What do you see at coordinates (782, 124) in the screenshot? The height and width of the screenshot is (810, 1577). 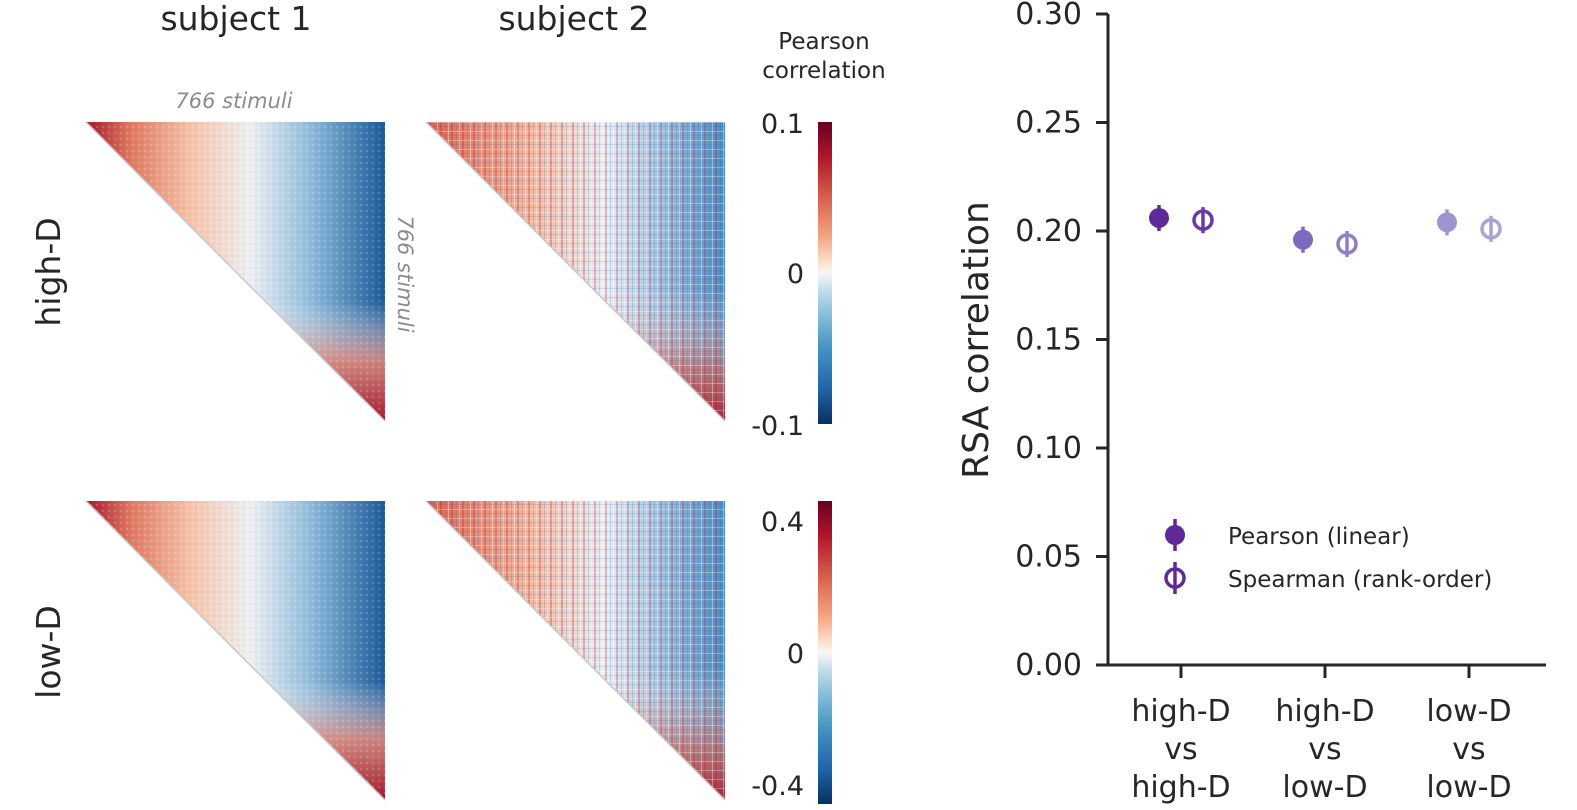 I see `colorbar-top-tick-max: 0.1` at bounding box center [782, 124].